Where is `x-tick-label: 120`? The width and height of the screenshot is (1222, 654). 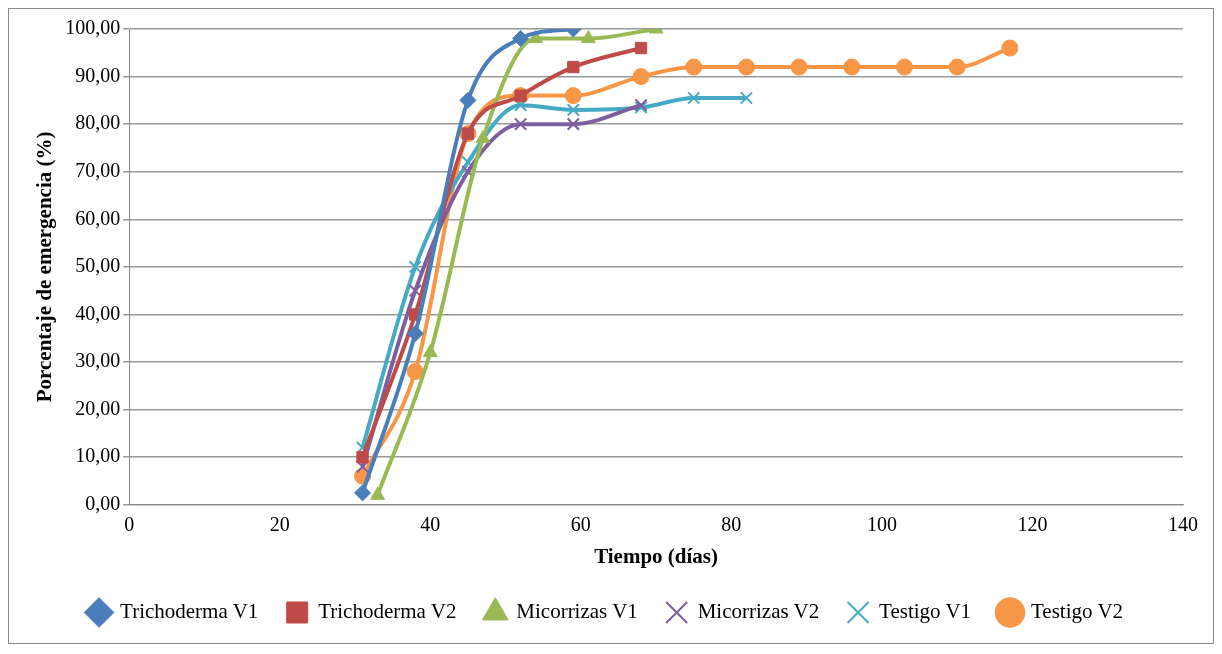 x-tick-label: 120 is located at coordinates (1032, 524).